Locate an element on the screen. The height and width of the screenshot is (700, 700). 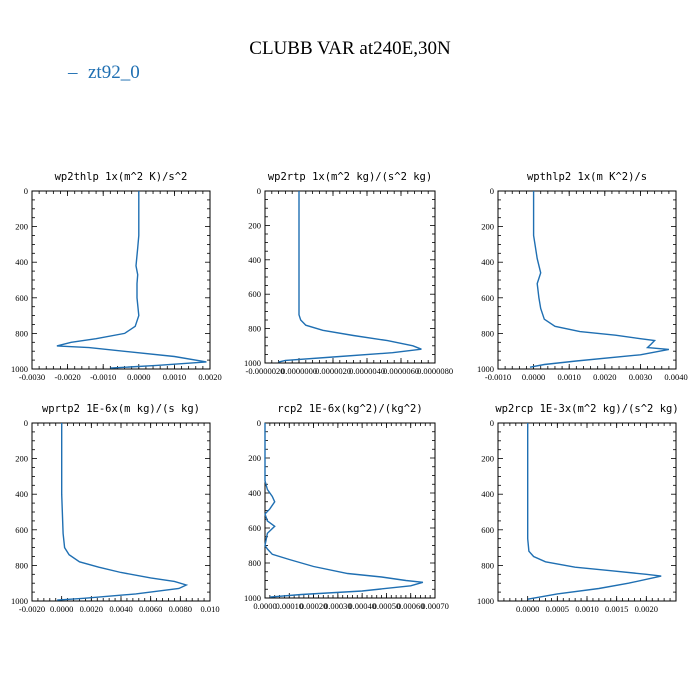
x-tick-label: 0.00050 is located at coordinates (387, 606).